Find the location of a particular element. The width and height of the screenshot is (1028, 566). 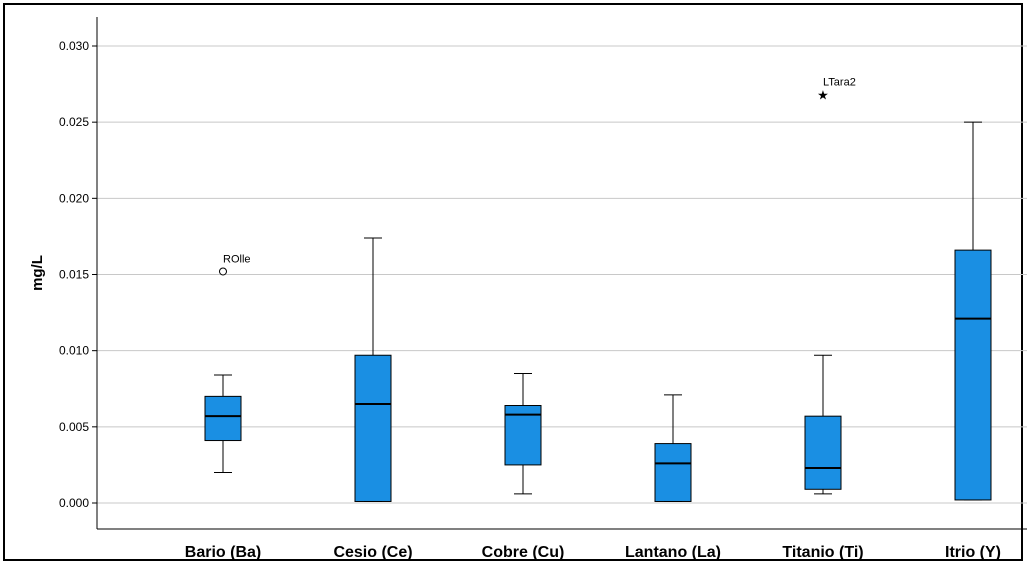

x-category-label: Cesio (Ce) is located at coordinates (372, 552).